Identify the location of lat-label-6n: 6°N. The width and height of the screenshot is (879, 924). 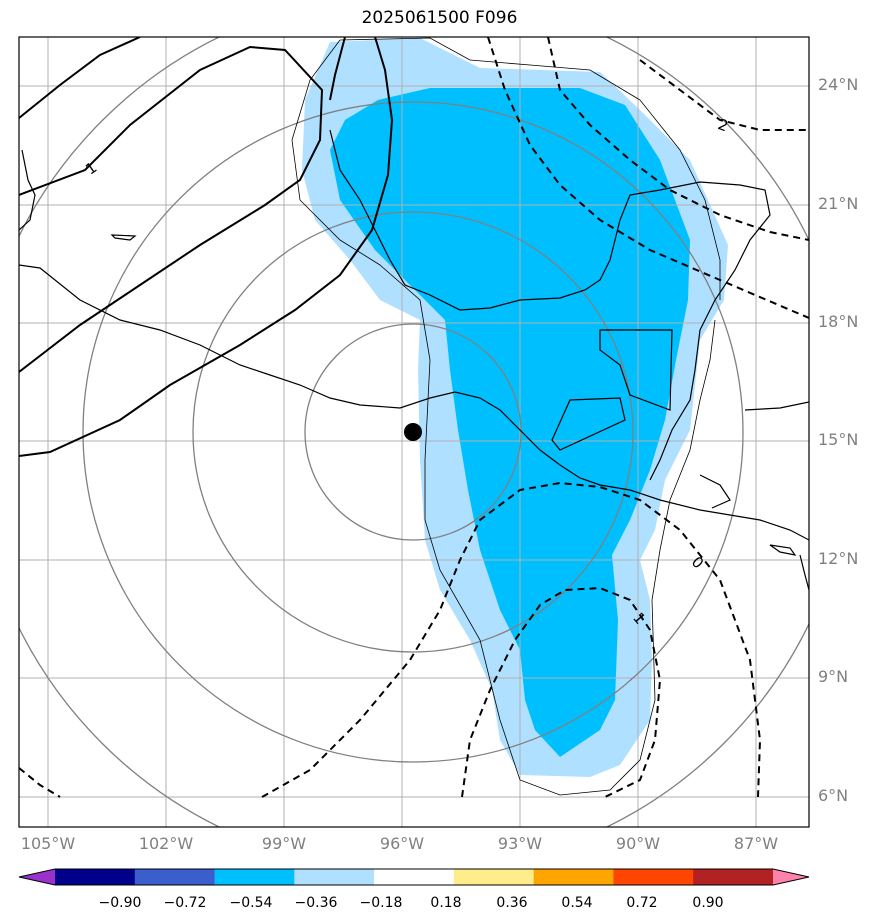
(833, 795).